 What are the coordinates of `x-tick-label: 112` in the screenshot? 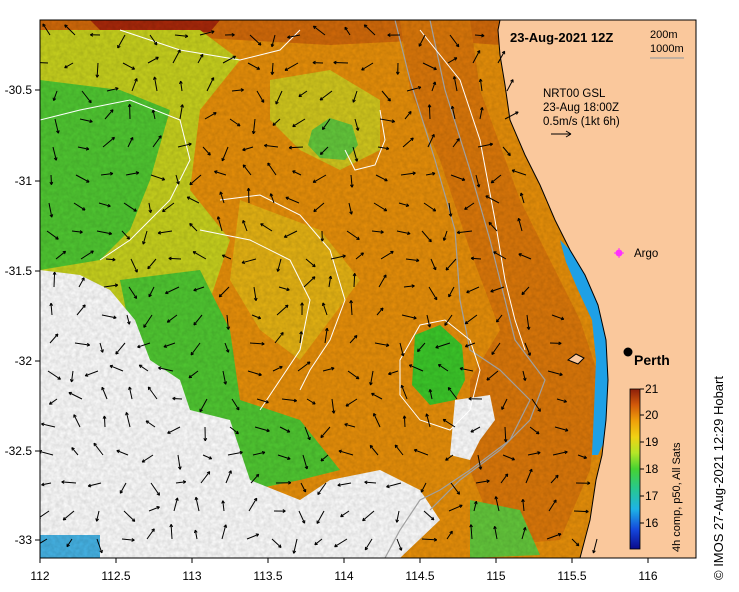 It's located at (39, 576).